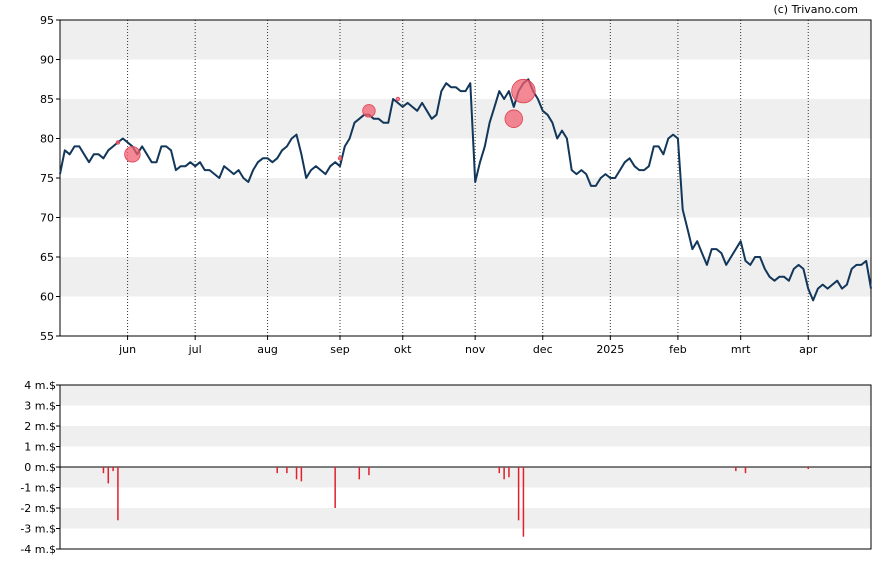 The width and height of the screenshot is (888, 569). Describe the element at coordinates (815, 9) in the screenshot. I see `watermark: (c) Trivano.com` at that location.